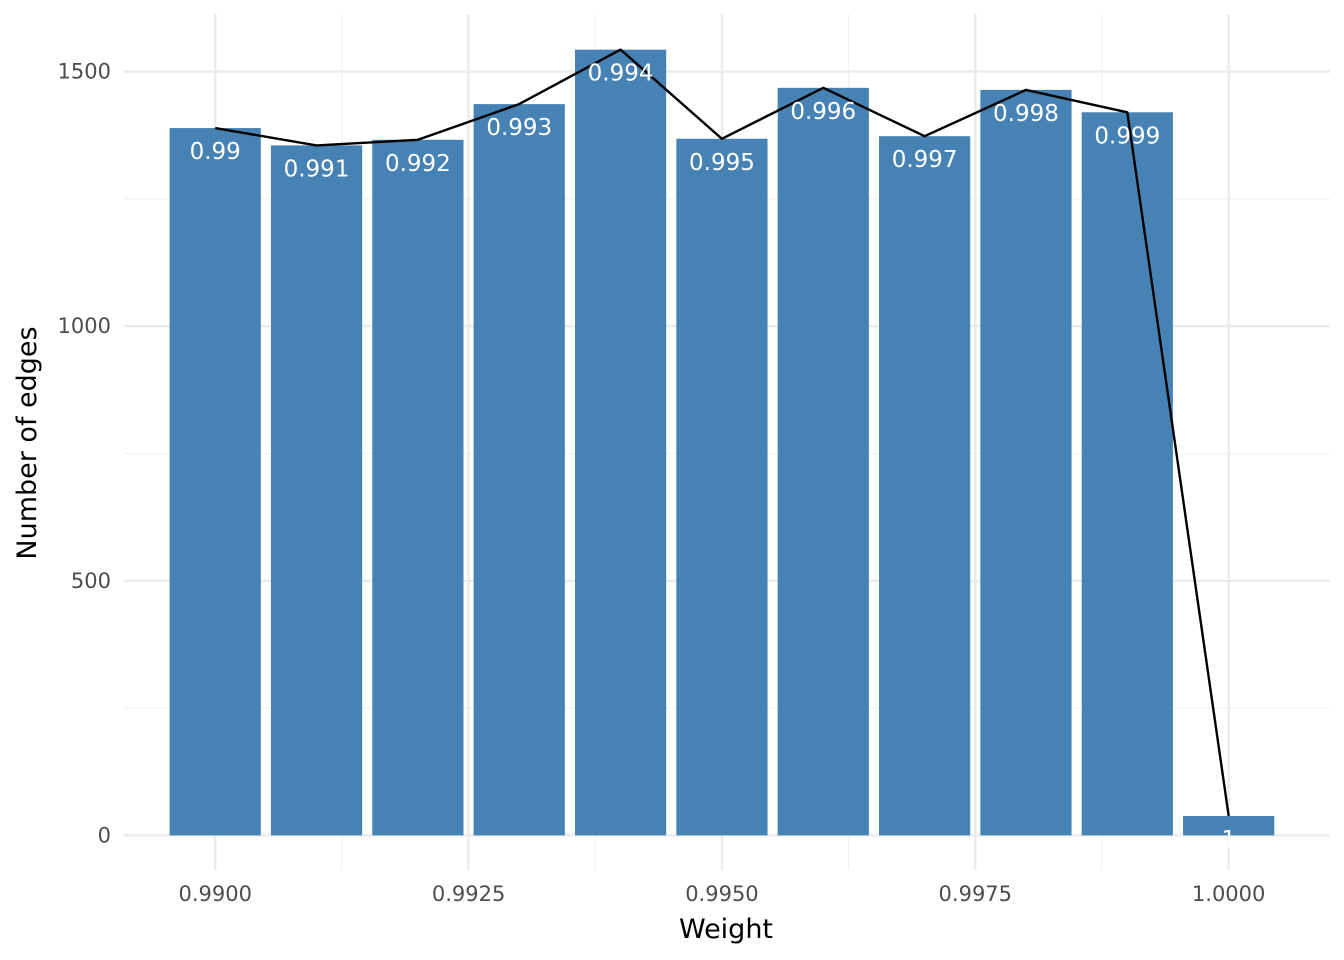 This screenshot has height=960, width=1344. What do you see at coordinates (84, 326) in the screenshot?
I see `y-tick-label: 1000` at bounding box center [84, 326].